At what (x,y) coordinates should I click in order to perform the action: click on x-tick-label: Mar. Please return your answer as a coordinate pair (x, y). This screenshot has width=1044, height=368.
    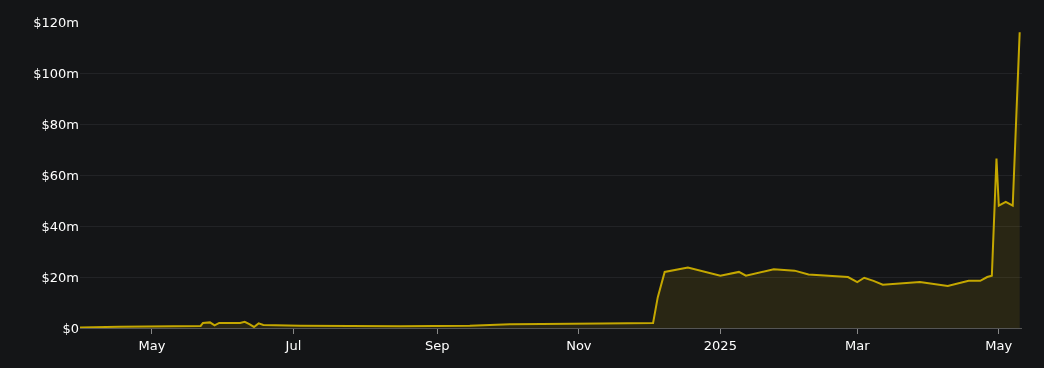
    Looking at the image, I should click on (858, 345).